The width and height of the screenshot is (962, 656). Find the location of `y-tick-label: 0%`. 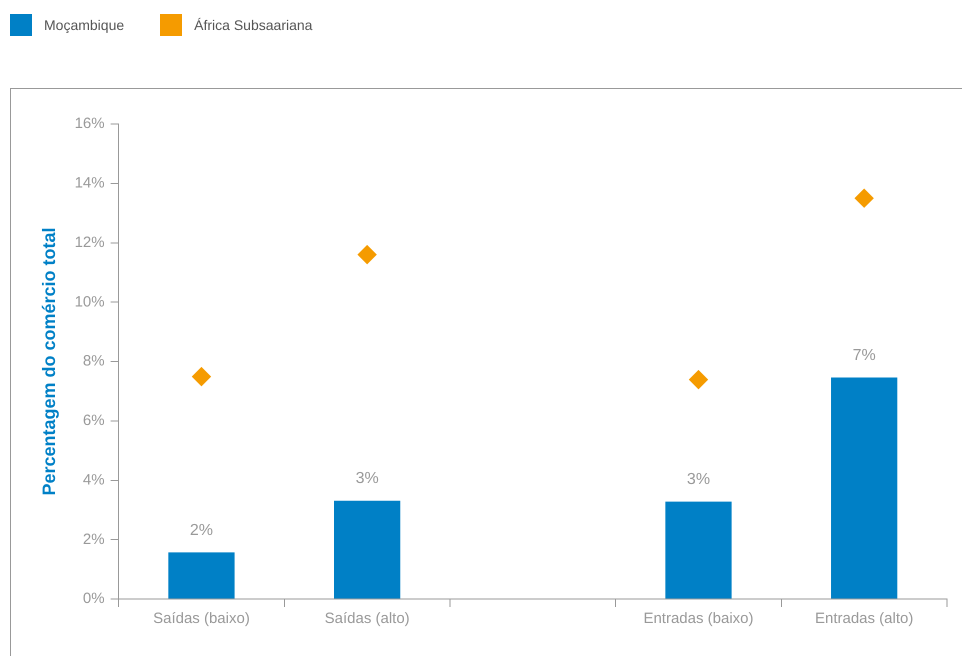

y-tick-label: 0% is located at coordinates (93, 599).